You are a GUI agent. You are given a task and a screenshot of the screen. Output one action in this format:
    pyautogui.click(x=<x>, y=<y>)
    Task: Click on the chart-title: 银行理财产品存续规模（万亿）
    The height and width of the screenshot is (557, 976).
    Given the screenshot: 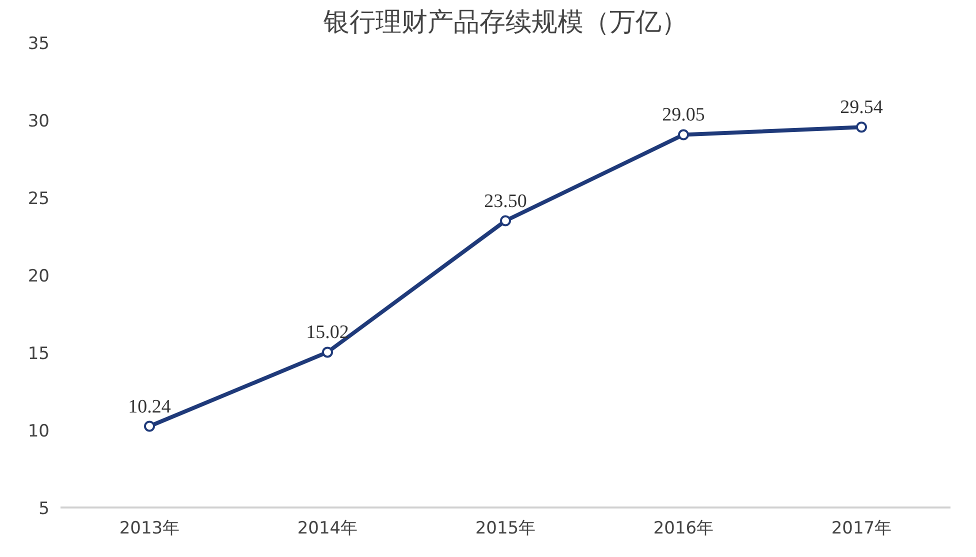 What is the action you would take?
    pyautogui.click(x=505, y=23)
    